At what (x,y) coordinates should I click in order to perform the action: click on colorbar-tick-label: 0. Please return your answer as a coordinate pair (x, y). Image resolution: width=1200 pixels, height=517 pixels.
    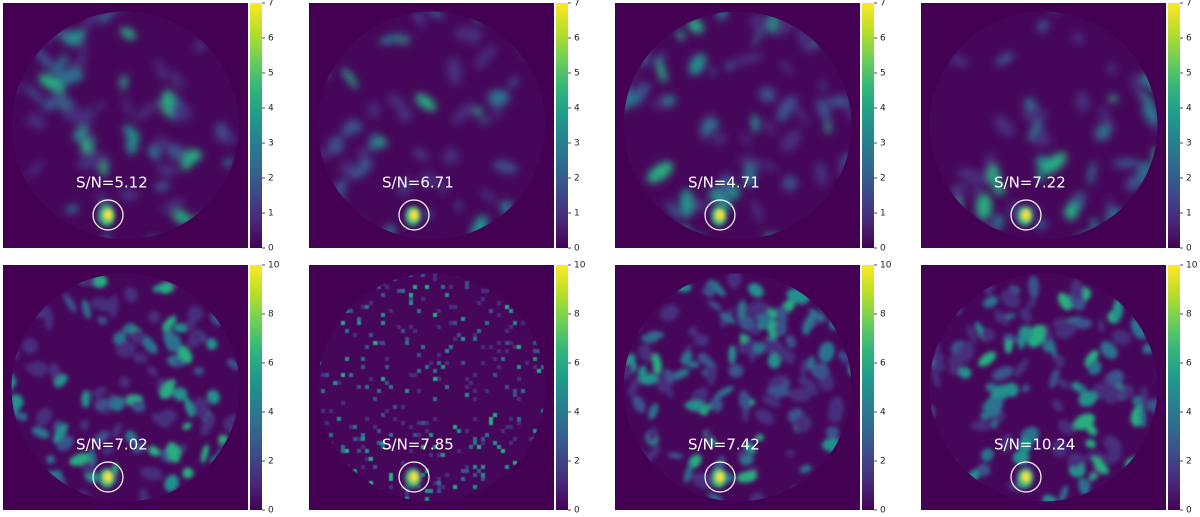
    Looking at the image, I should click on (577, 511).